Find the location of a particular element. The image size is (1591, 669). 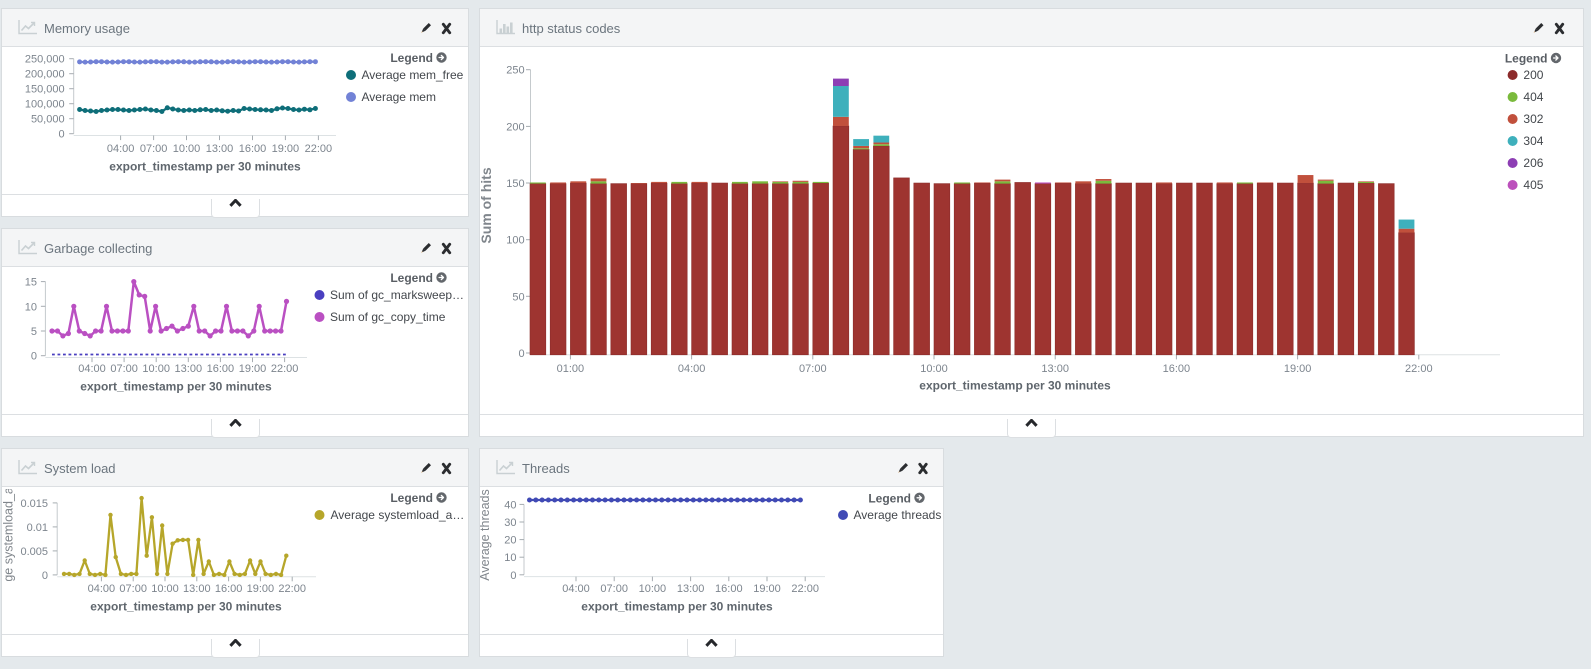

svg-text: 304 is located at coordinates (1533, 141).